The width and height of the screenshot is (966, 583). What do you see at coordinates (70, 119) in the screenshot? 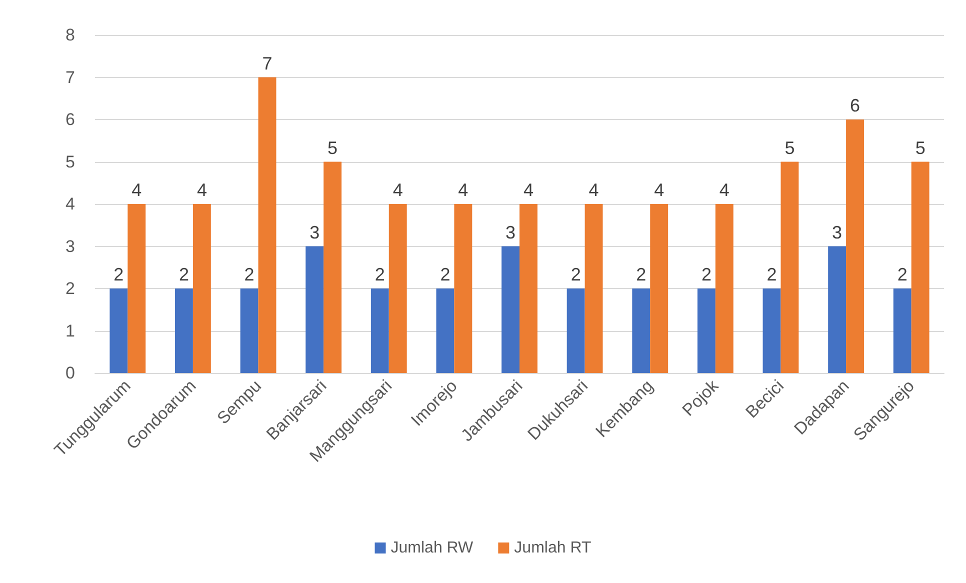
I see `y-tick-label: 6` at bounding box center [70, 119].